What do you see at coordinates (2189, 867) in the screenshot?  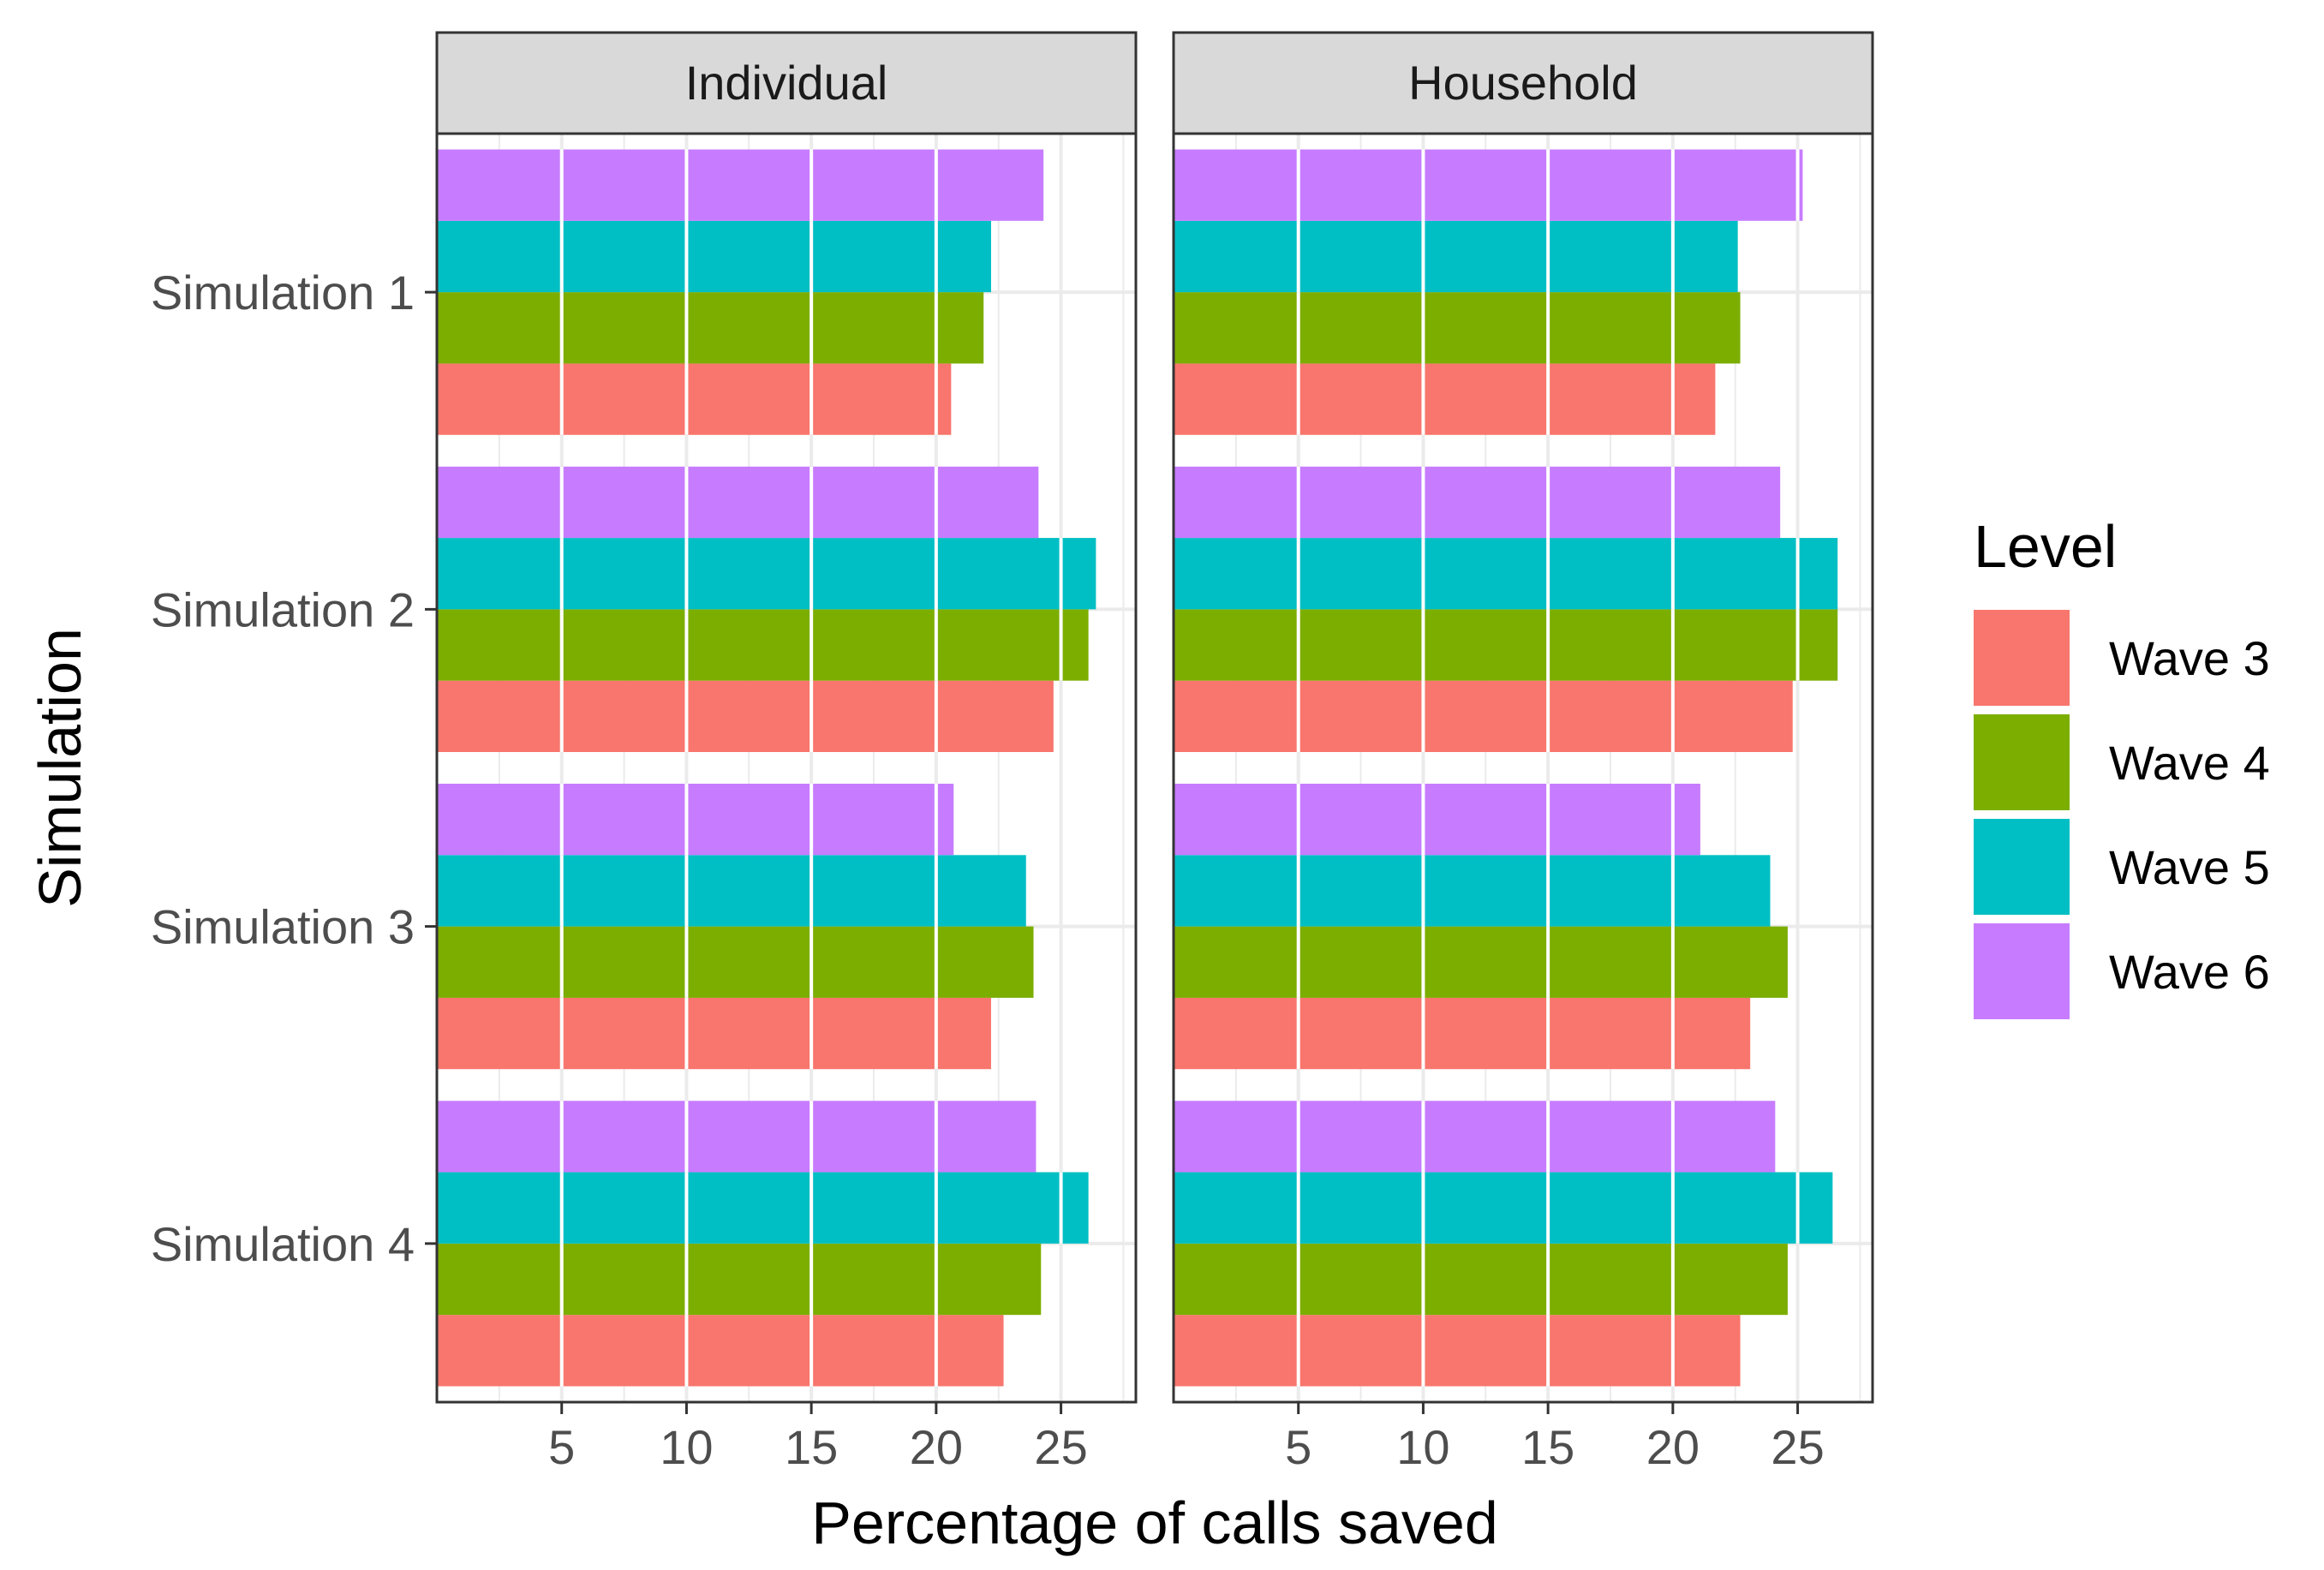 I see `legend-label-wave-5: Wave 5` at bounding box center [2189, 867].